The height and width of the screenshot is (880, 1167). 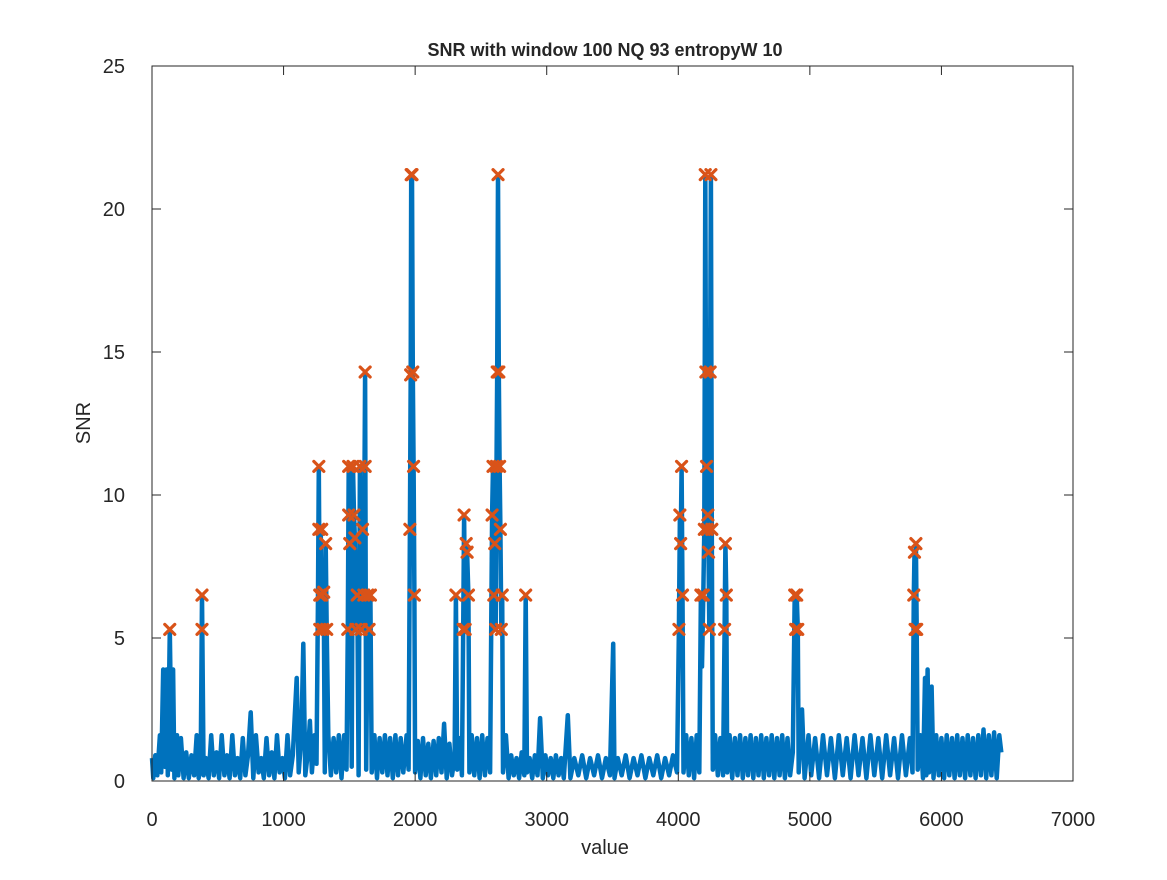 What do you see at coordinates (605, 848) in the screenshot?
I see `x-axis-label: value` at bounding box center [605, 848].